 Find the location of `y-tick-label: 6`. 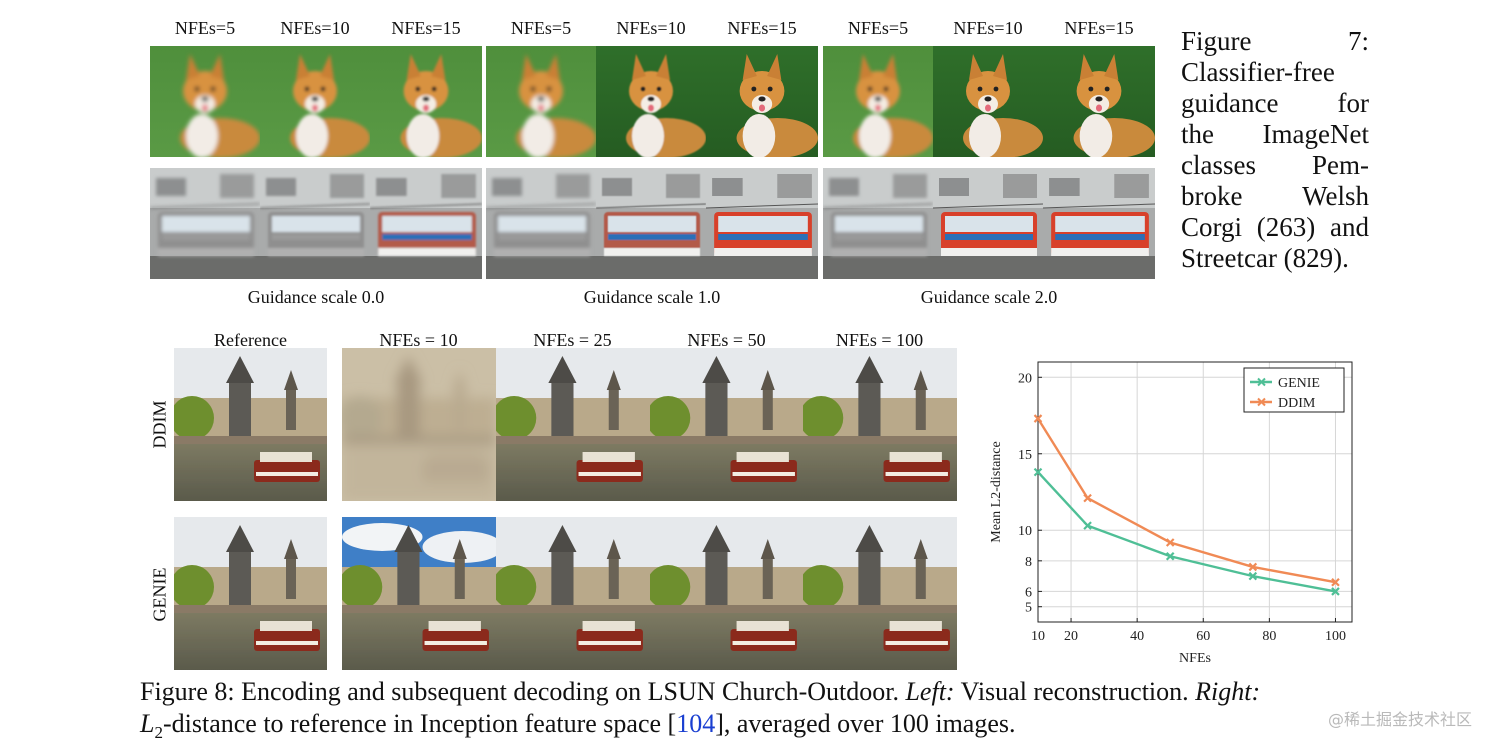

y-tick-label: 6 is located at coordinates (1028, 592).